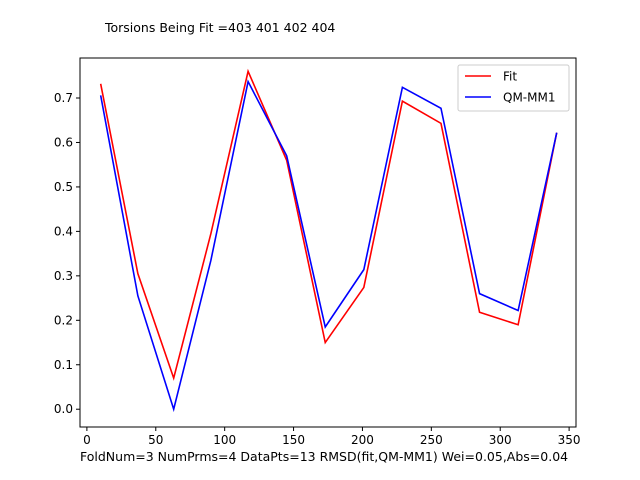 This screenshot has width=640, height=480. I want to click on legend-label: Fit, so click(510, 77).